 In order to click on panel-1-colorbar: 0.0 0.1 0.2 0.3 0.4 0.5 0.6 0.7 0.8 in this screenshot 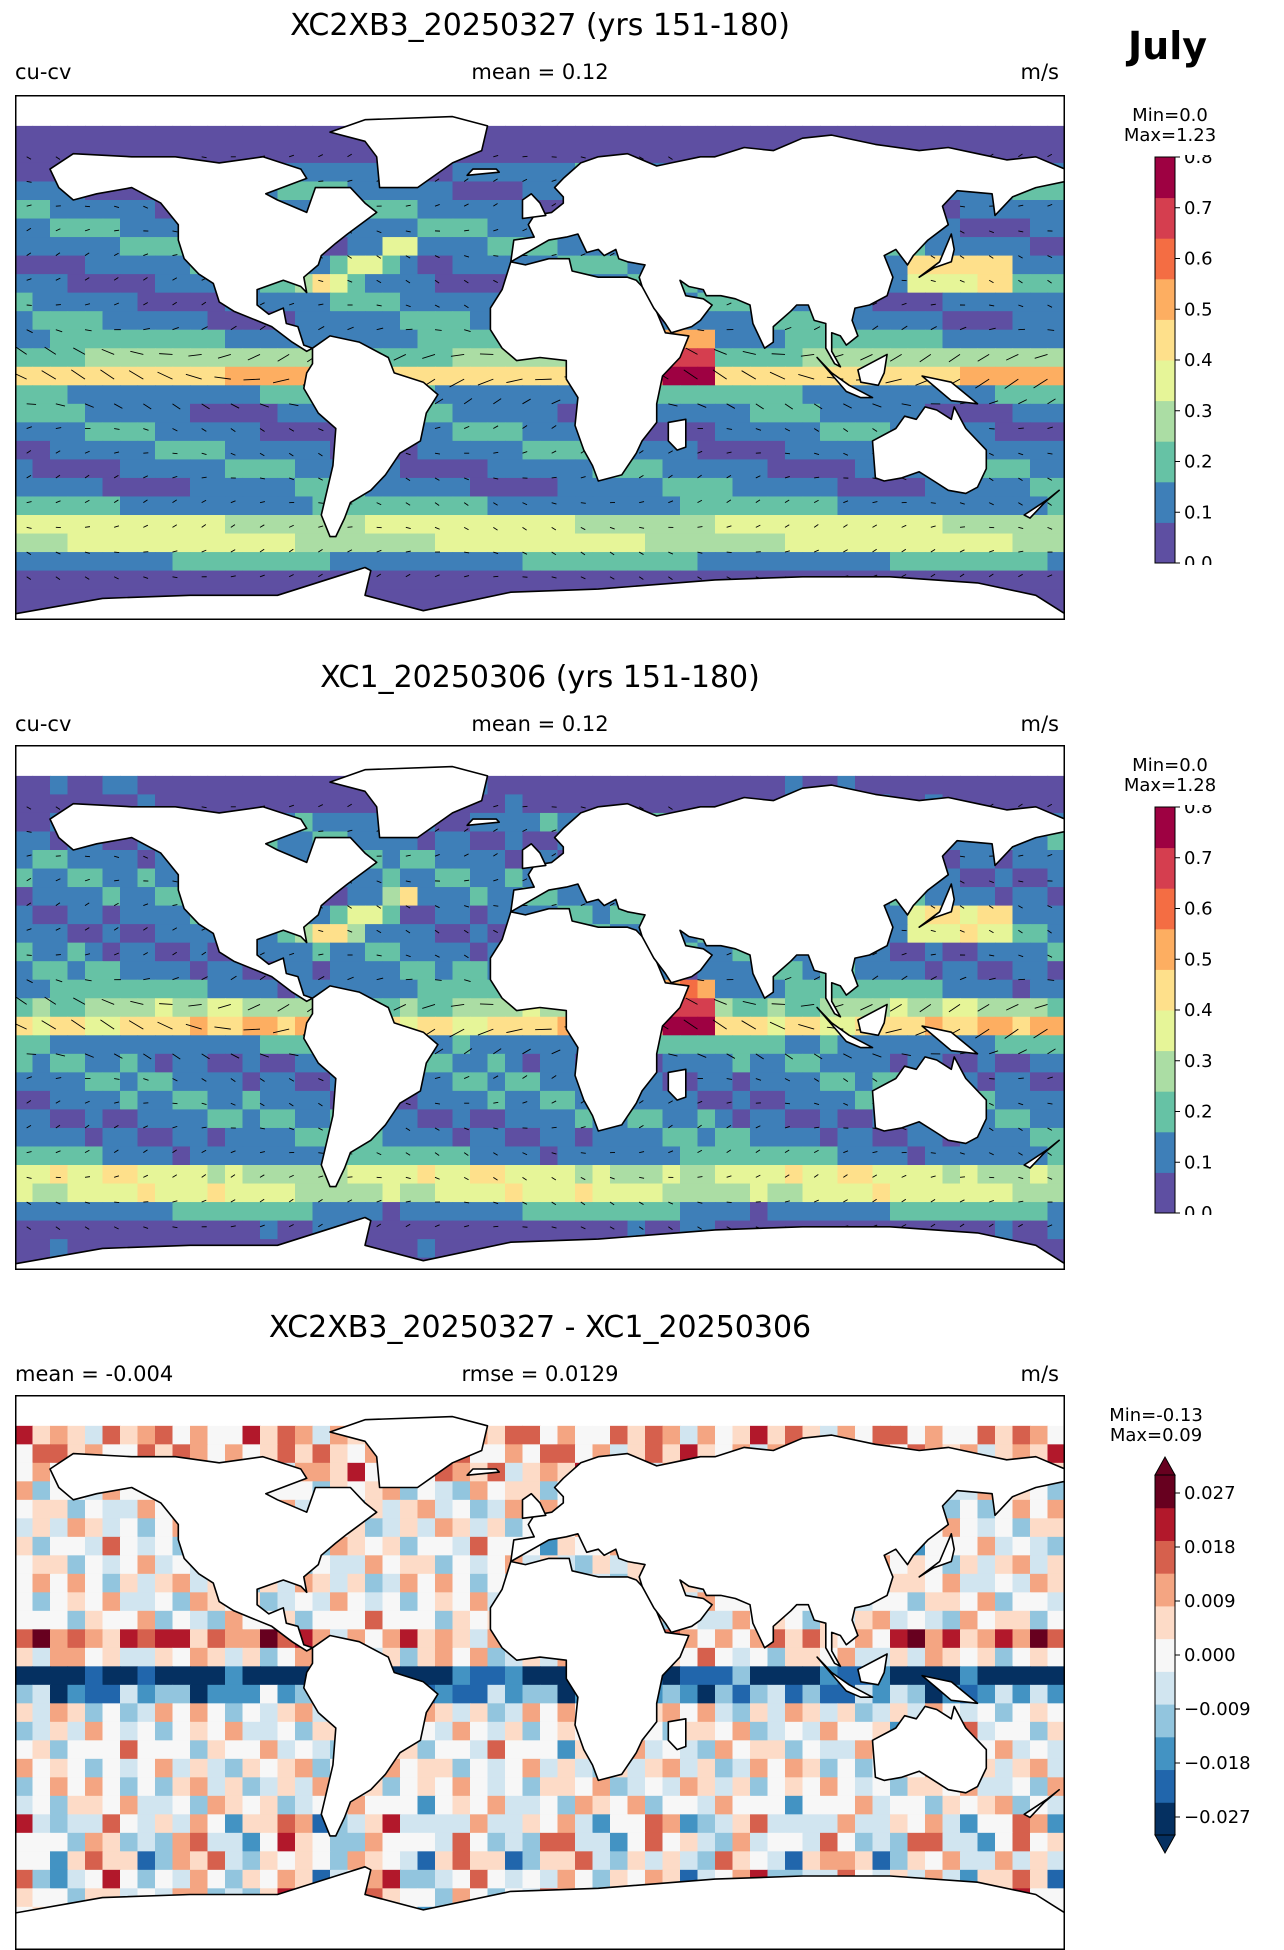, I will do `click(1200, 360)`.